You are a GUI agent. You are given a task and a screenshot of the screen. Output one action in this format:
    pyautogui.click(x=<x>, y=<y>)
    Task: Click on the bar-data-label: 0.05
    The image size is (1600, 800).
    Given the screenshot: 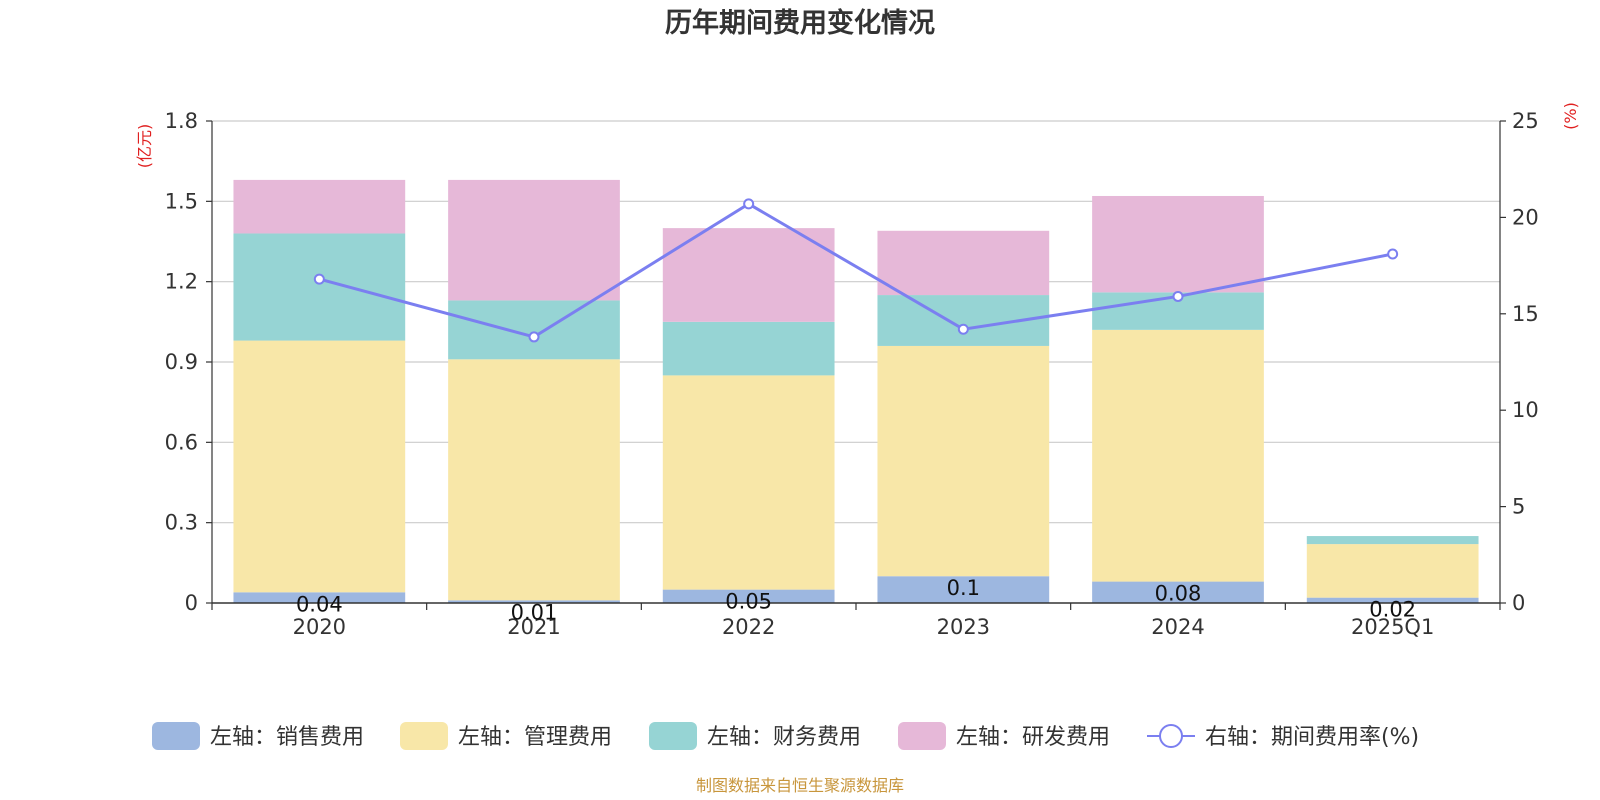 What is the action you would take?
    pyautogui.click(x=748, y=602)
    